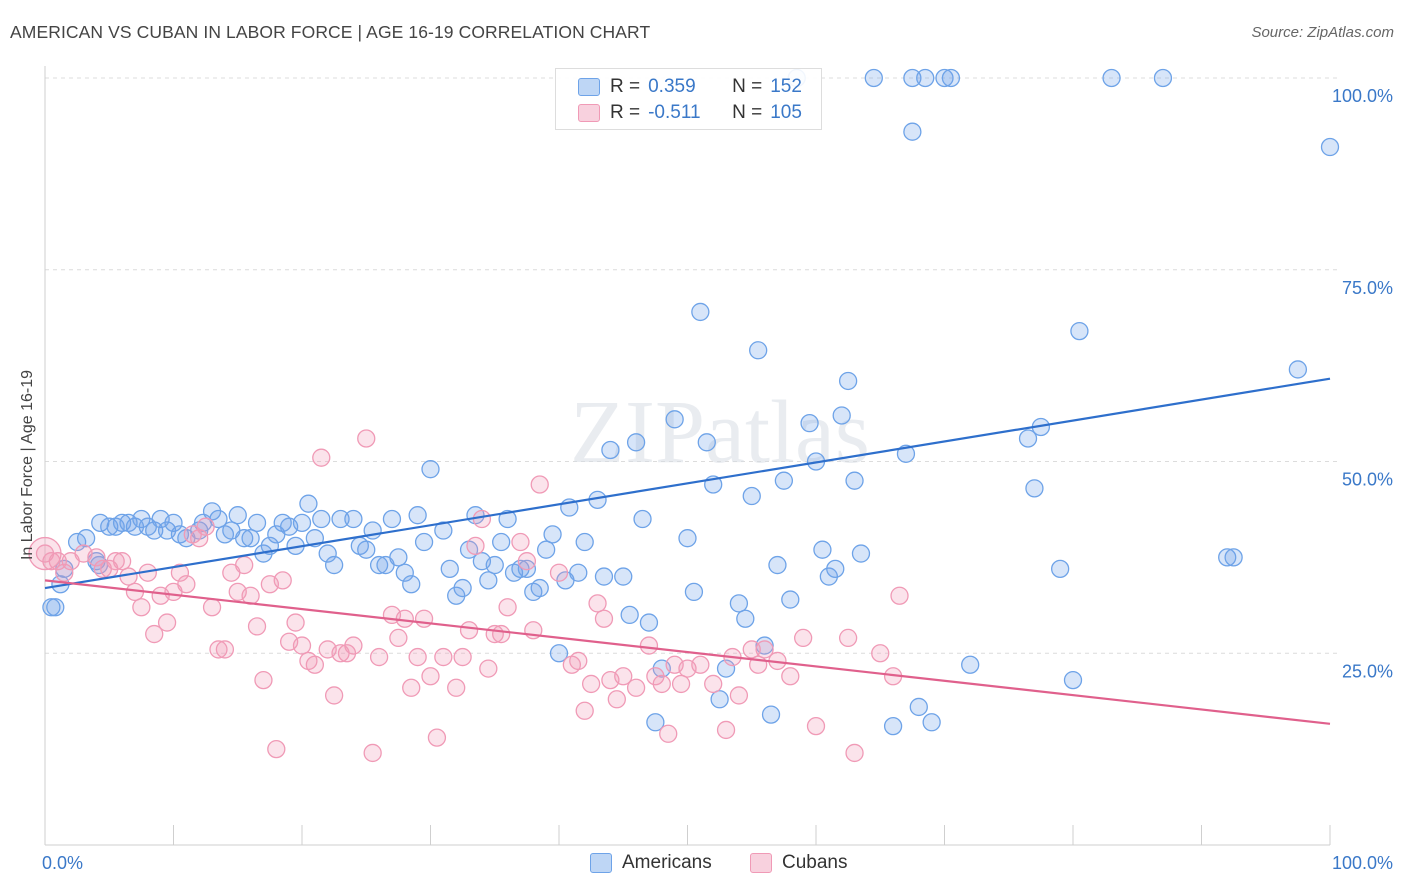 The height and width of the screenshot is (892, 1406). Describe the element at coordinates (1362, 863) in the screenshot. I see `x-tick-label: 100.0%` at that location.